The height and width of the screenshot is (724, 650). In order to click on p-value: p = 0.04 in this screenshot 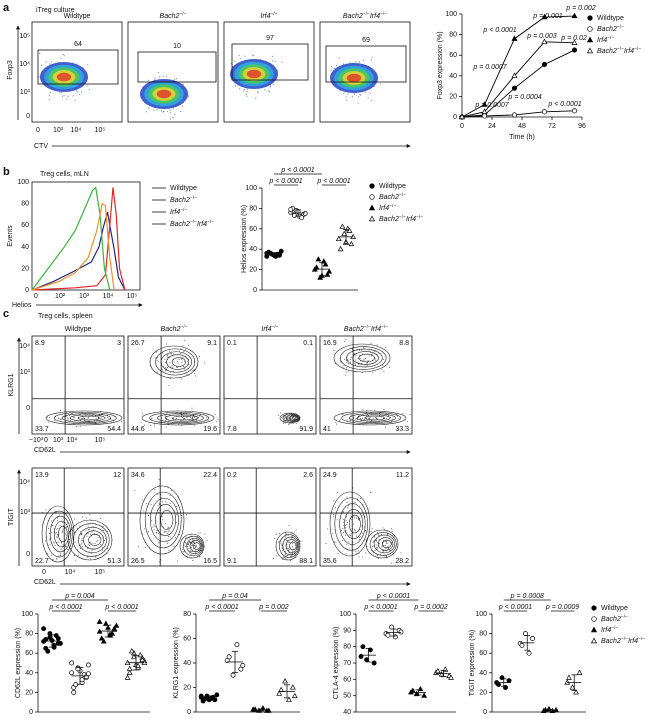, I will do `click(234, 596)`.